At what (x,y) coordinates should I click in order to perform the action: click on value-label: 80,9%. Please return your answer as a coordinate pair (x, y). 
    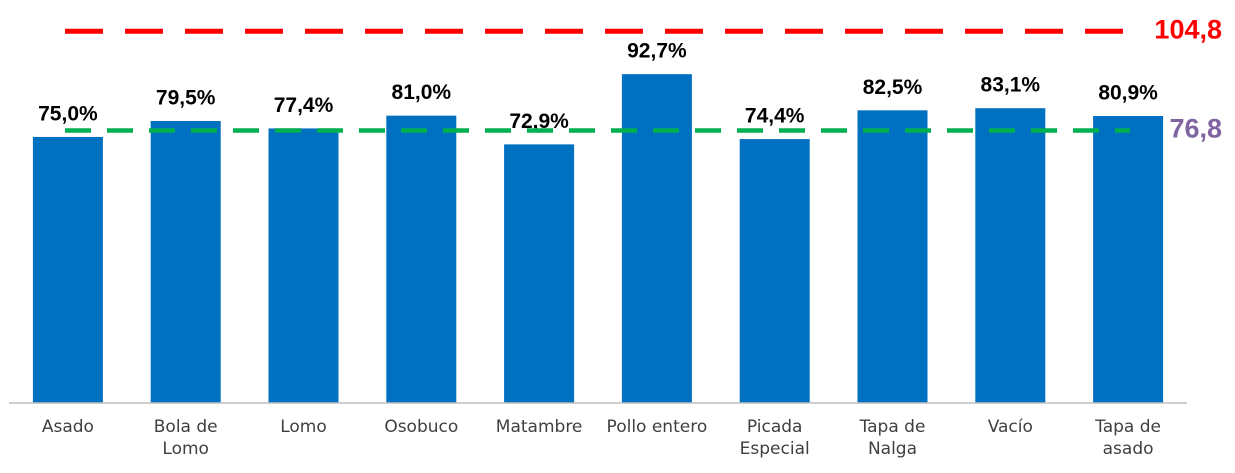
    Looking at the image, I should click on (1128, 93).